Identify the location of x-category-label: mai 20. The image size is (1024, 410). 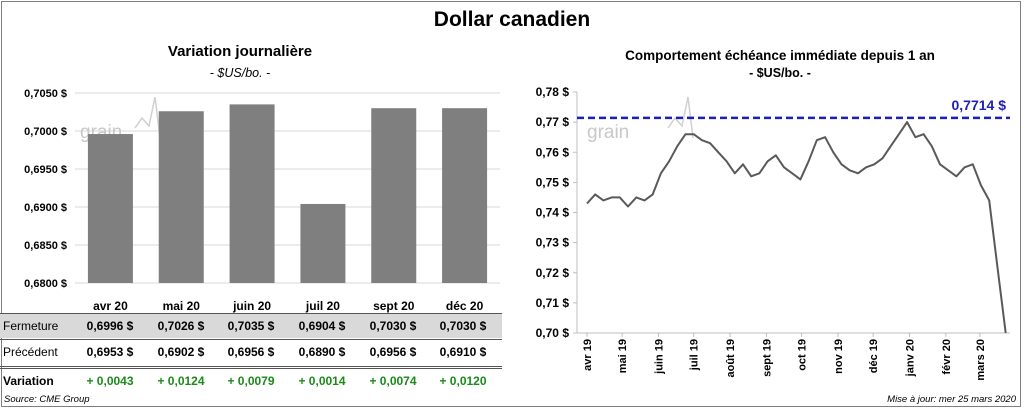
(182, 306).